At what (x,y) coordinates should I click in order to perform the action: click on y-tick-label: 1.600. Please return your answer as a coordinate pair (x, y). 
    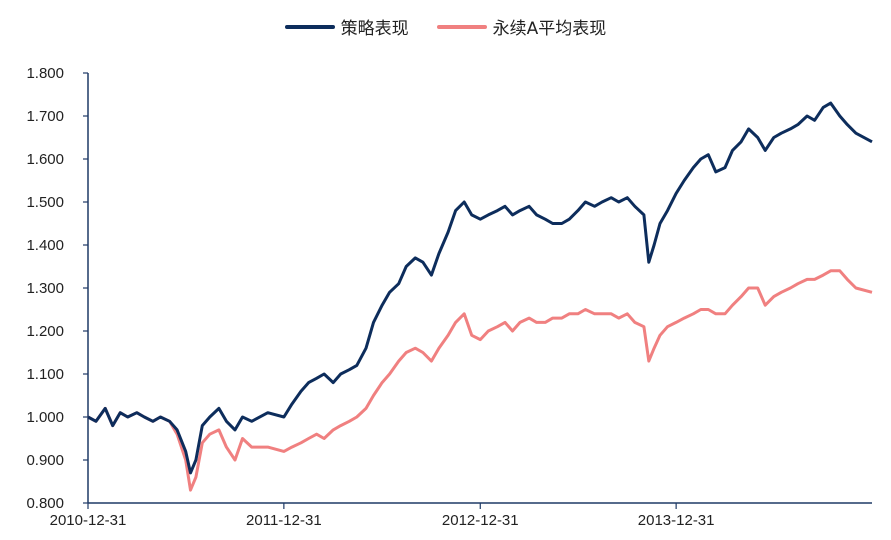
    Looking at the image, I should click on (45, 159).